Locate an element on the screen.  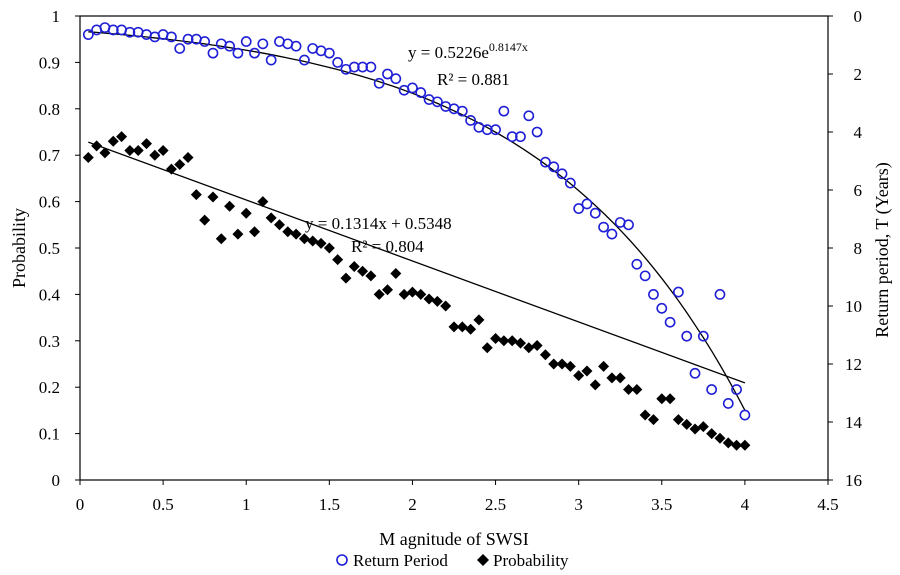
y-left-tick-label: 0.9 is located at coordinates (49, 62).